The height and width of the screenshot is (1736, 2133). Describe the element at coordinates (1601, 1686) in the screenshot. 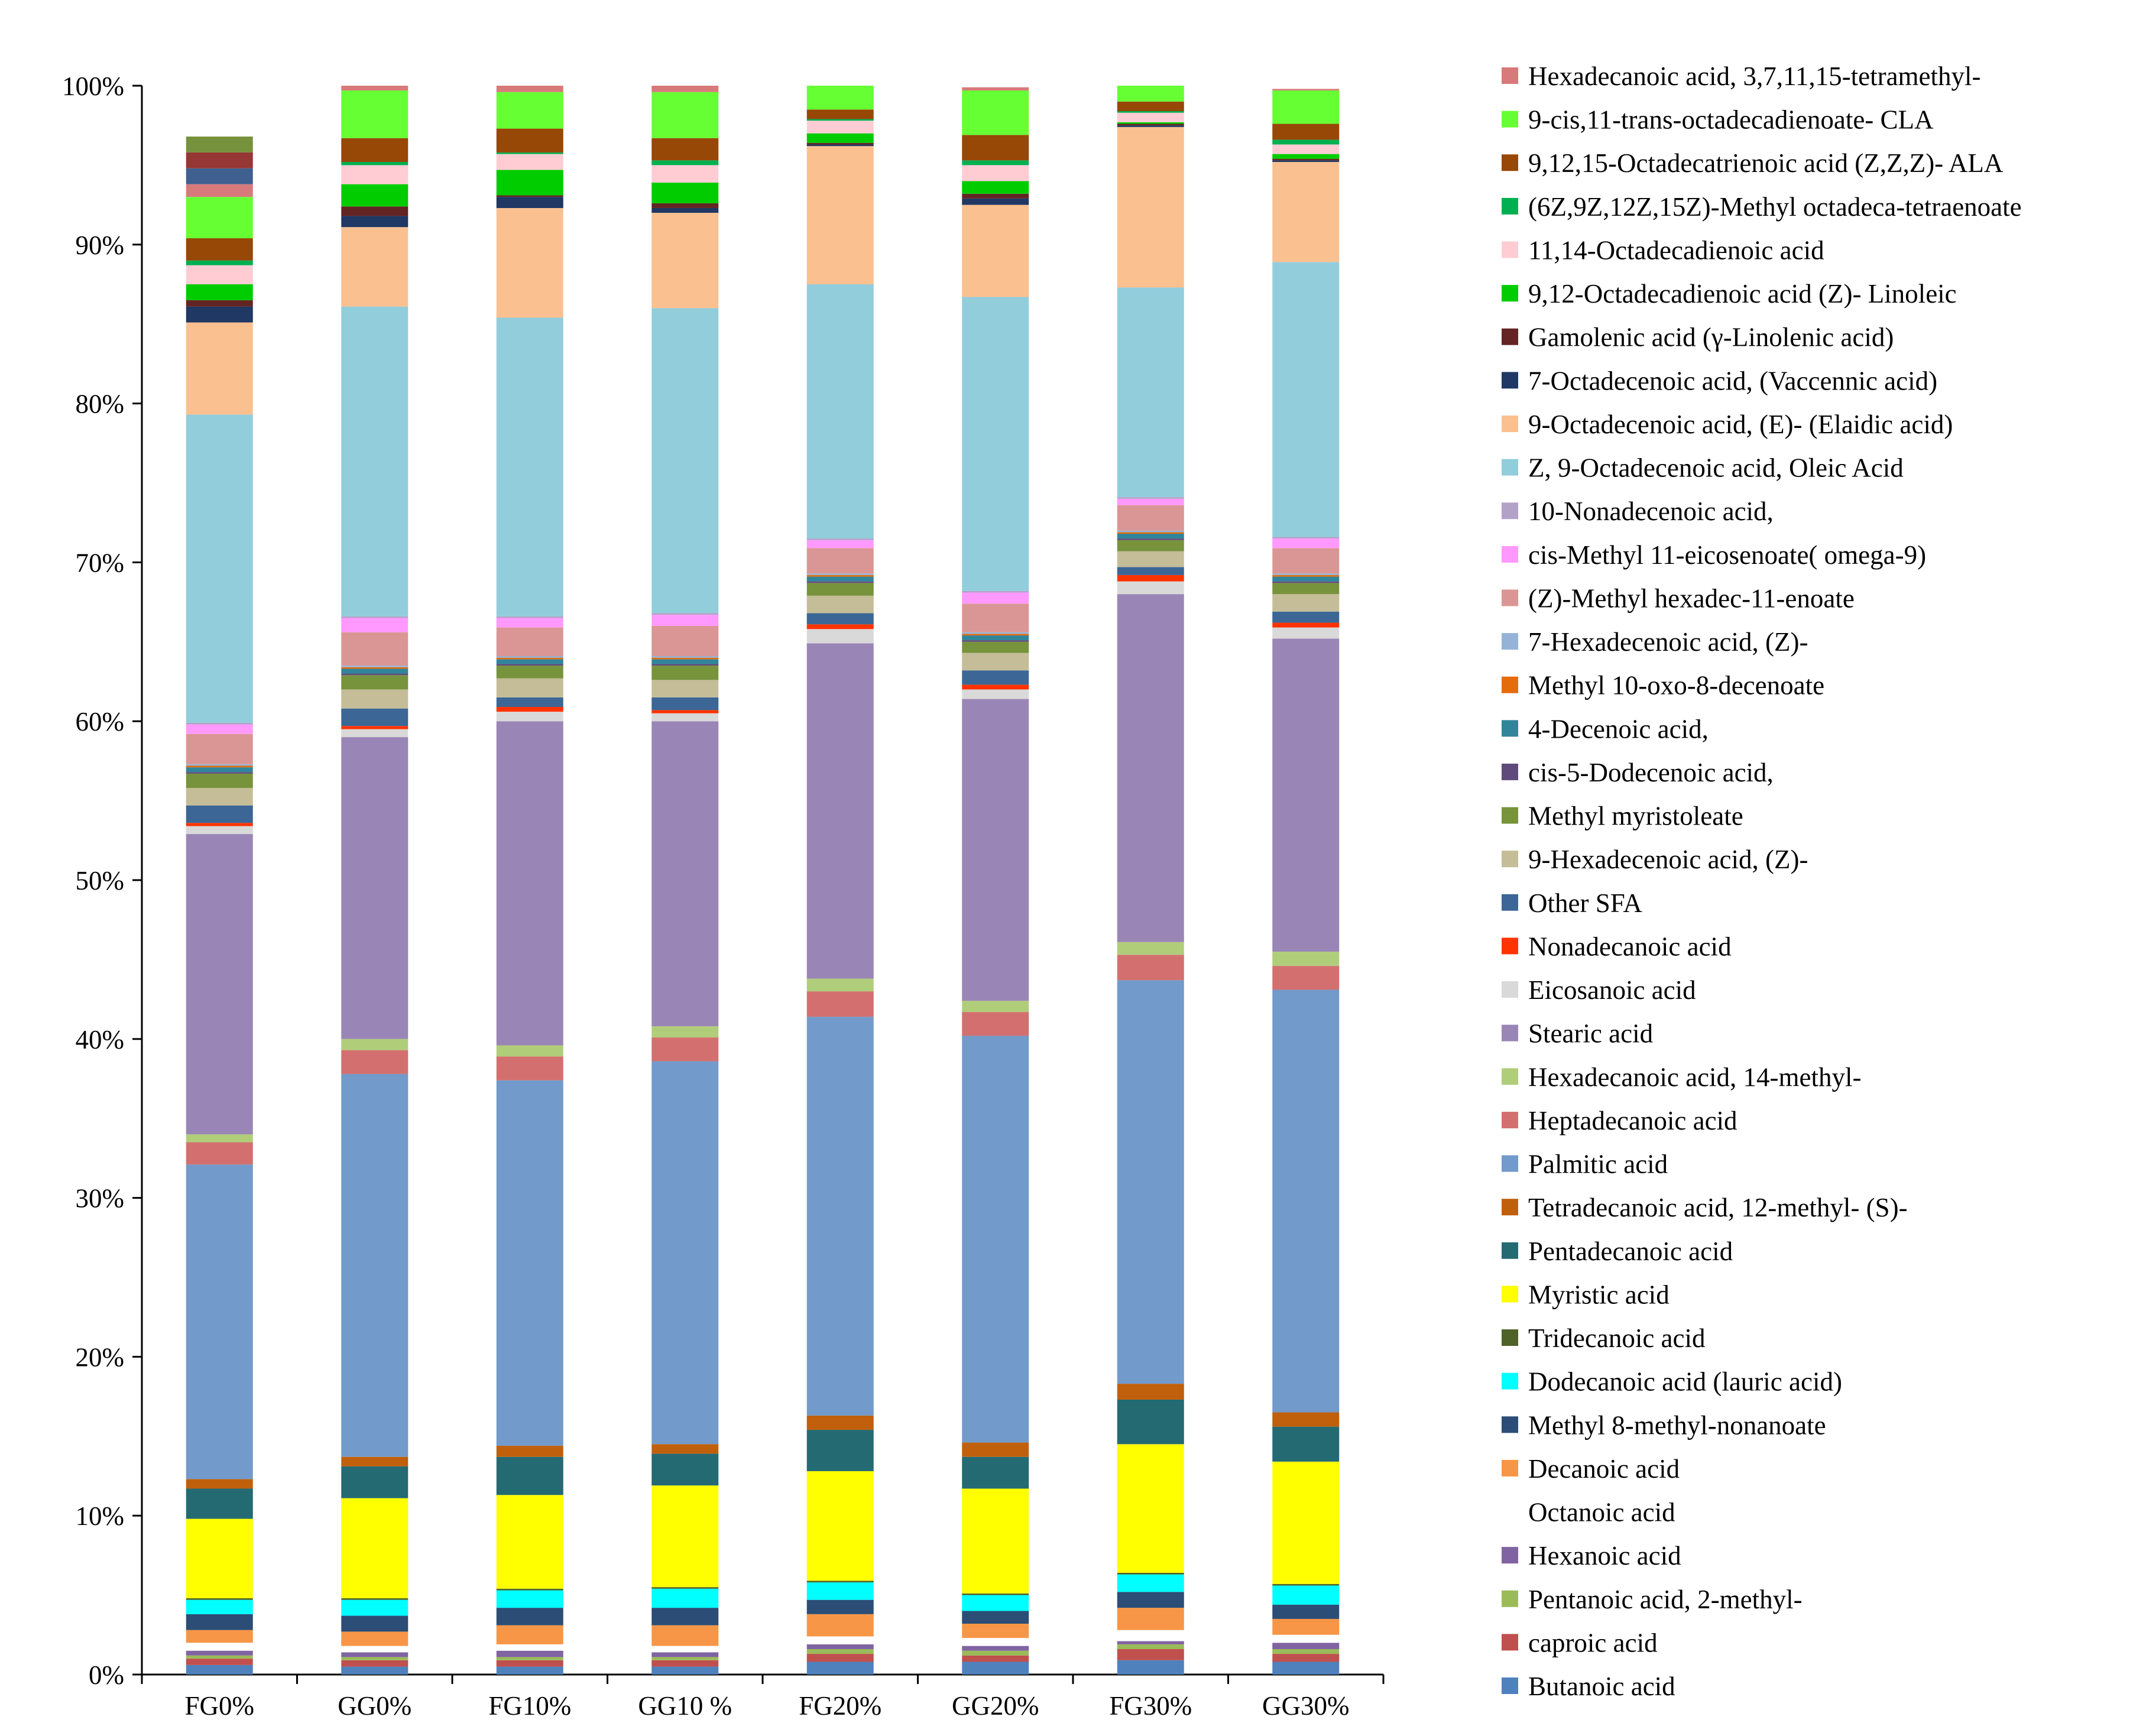

I see `legend-label: Butanoic acid` at that location.